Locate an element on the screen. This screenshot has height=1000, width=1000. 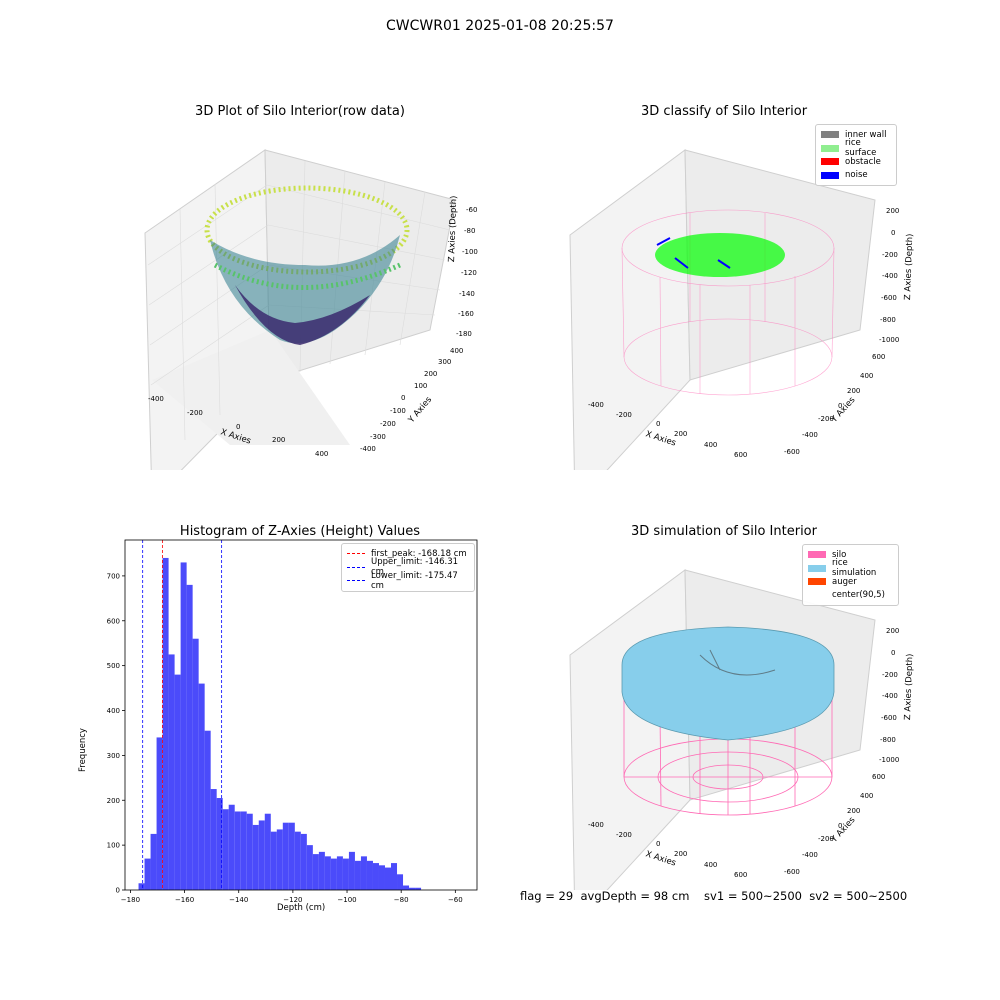
legend-label: Upper_limit: -146.31 cm is located at coordinates (415, 567).